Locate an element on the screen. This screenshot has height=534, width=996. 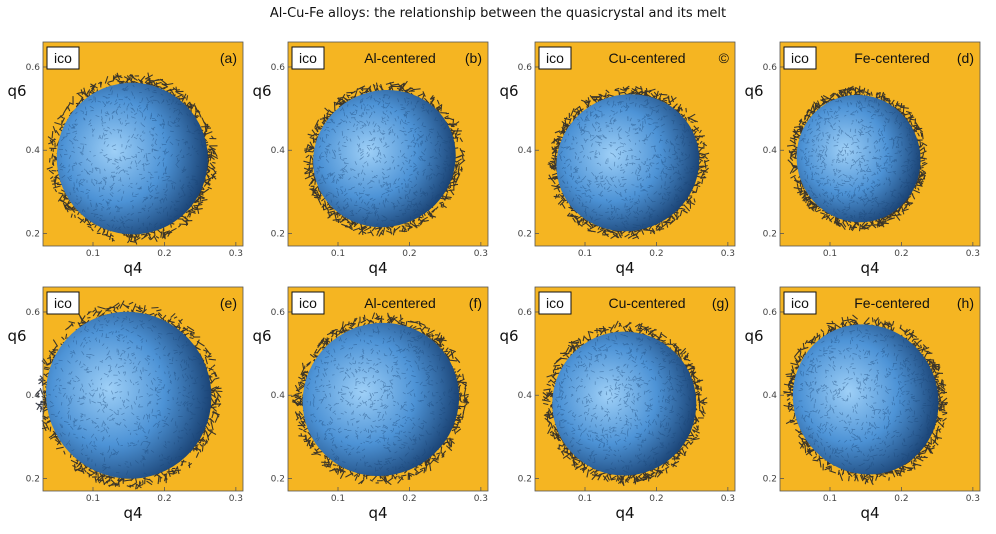
chart-panel: 0.1 0.2 0.3 0.2 0.4 0.6 q4 q6 ico Al-centered (b) is located at coordinates (368, 160).